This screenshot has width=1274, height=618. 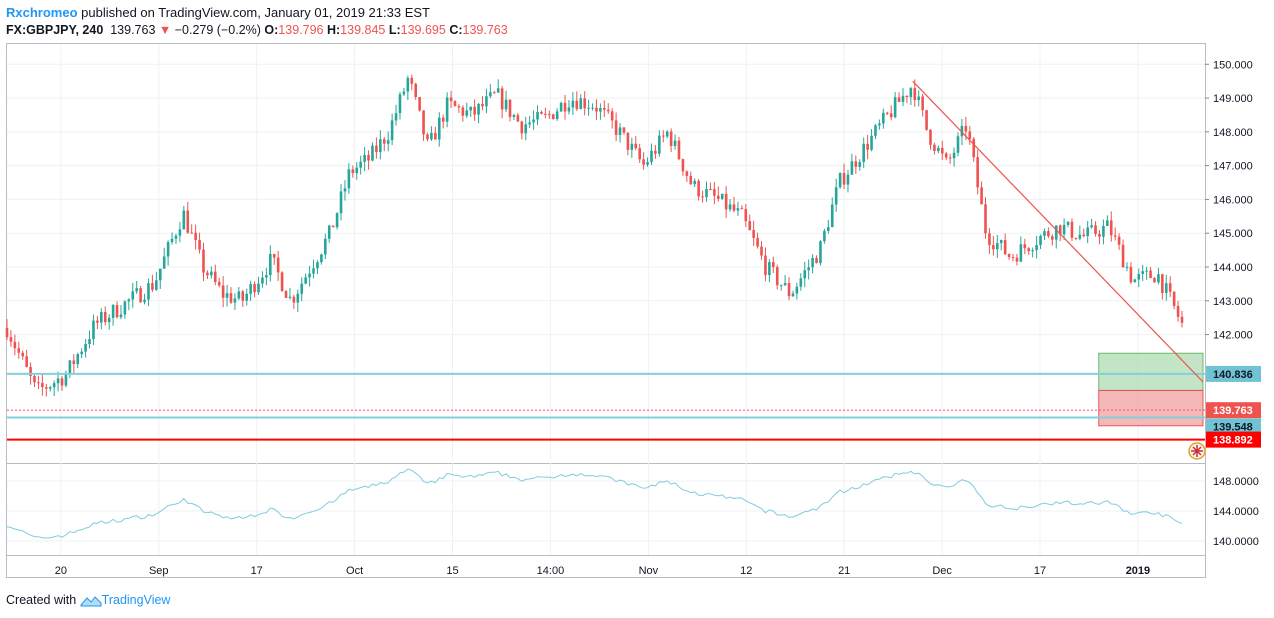 What do you see at coordinates (133, 30) in the screenshot?
I see `last-price: 139.763` at bounding box center [133, 30].